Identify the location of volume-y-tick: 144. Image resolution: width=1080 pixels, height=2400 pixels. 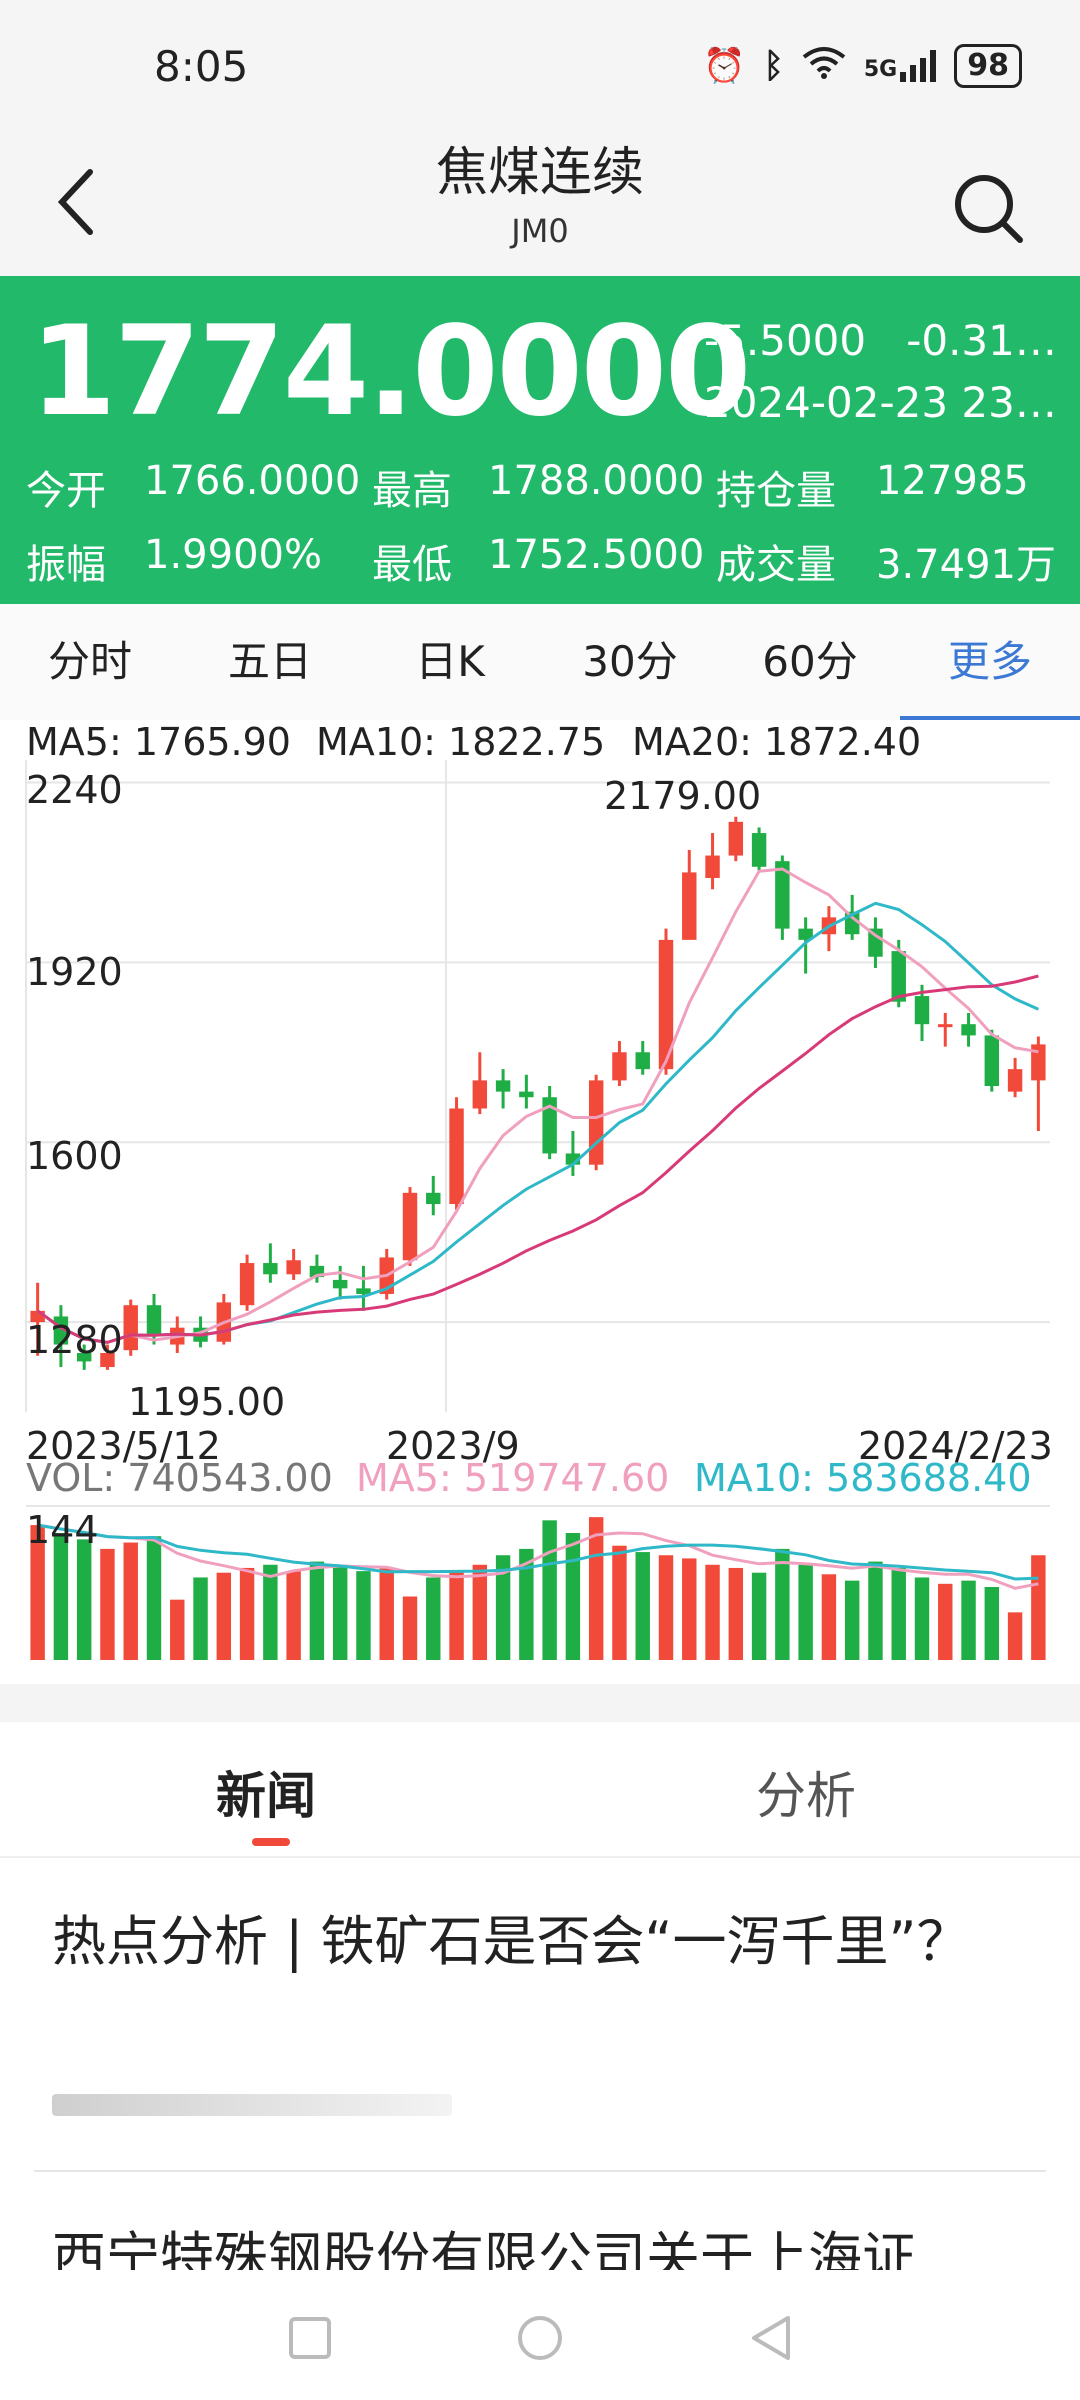
(62, 1530).